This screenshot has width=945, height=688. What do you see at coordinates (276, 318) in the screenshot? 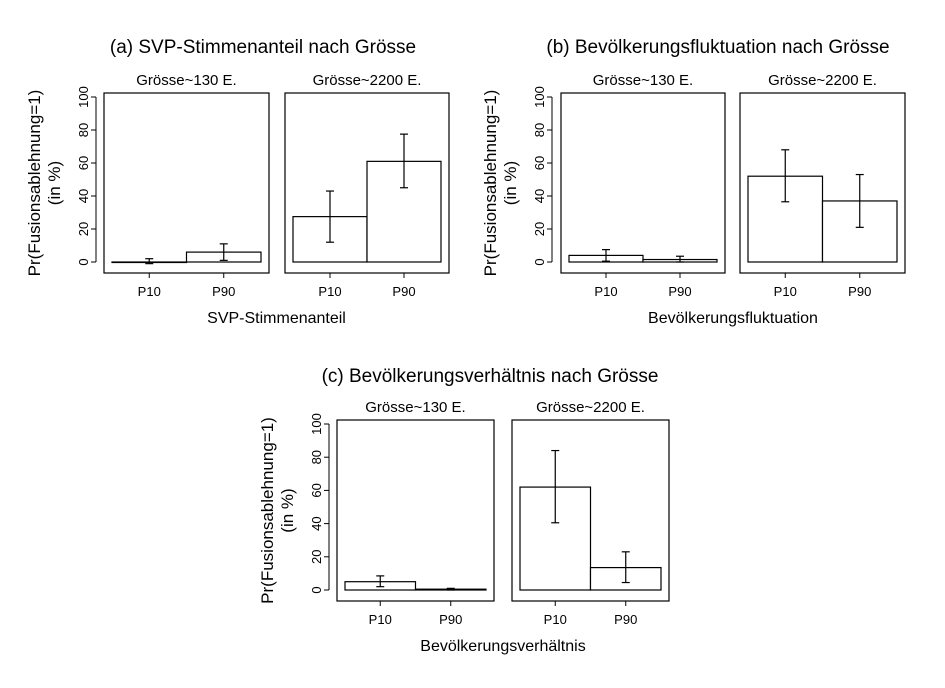
I see `x-axis-label: SVP-Stimmenanteil` at bounding box center [276, 318].